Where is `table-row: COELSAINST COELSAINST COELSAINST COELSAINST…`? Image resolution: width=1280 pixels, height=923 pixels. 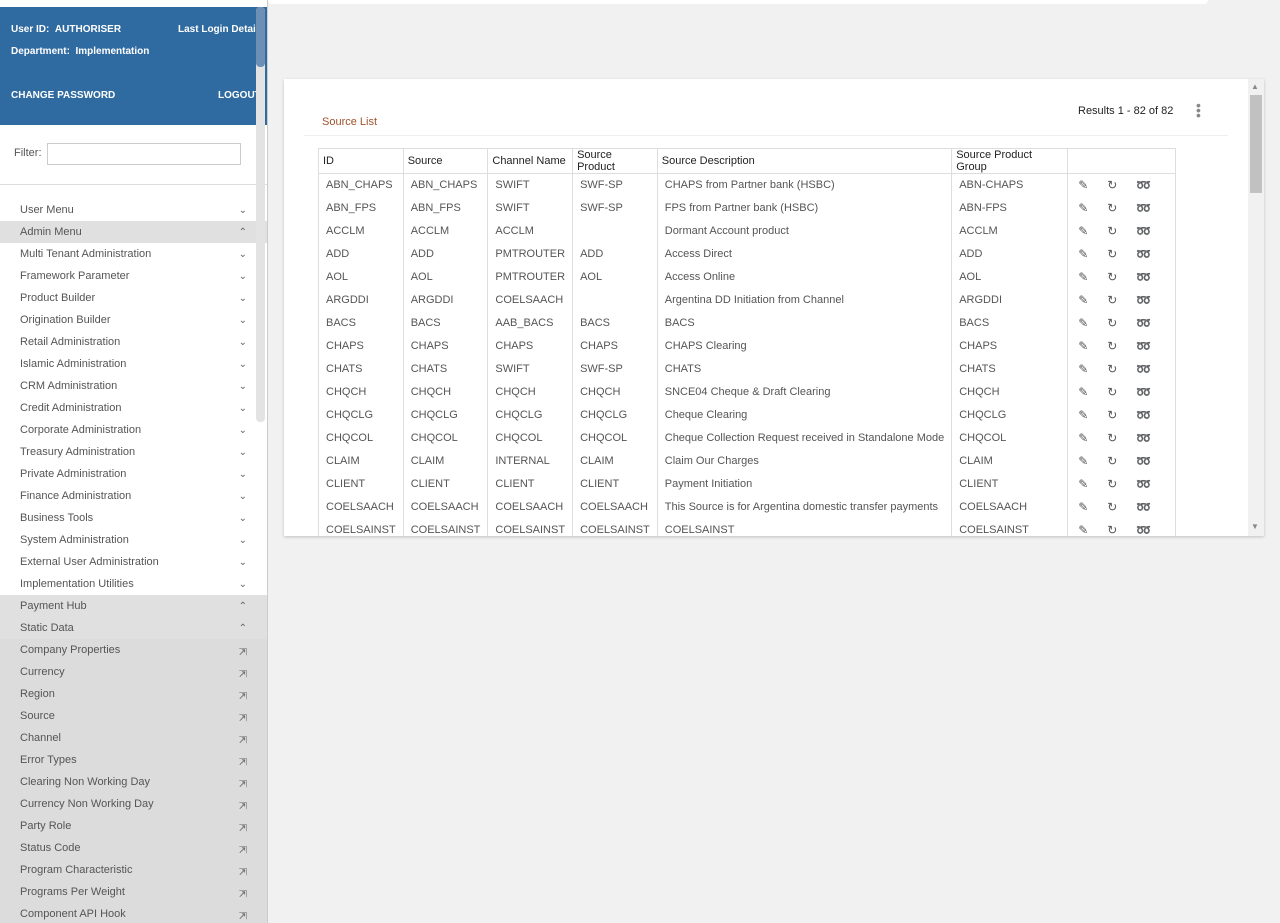
table-row: COELSAINST COELSAINST COELSAINST COELSAINST… is located at coordinates (747, 527).